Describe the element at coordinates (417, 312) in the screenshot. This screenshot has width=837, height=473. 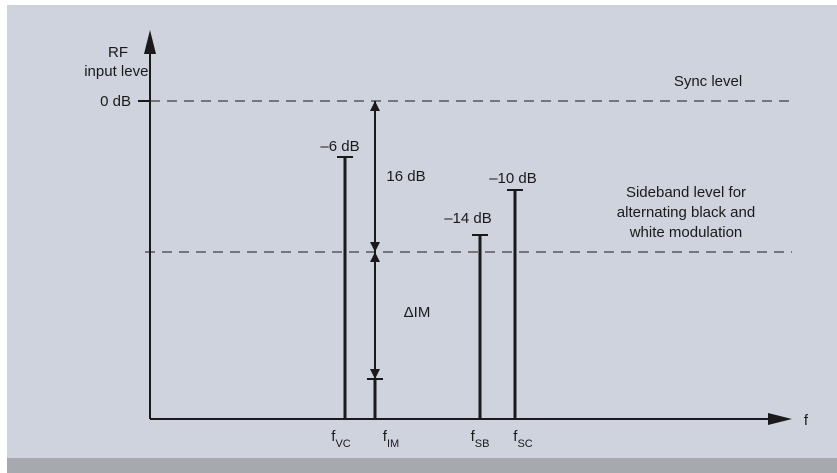
I see `lower-dimension-label: ΔIM` at that location.